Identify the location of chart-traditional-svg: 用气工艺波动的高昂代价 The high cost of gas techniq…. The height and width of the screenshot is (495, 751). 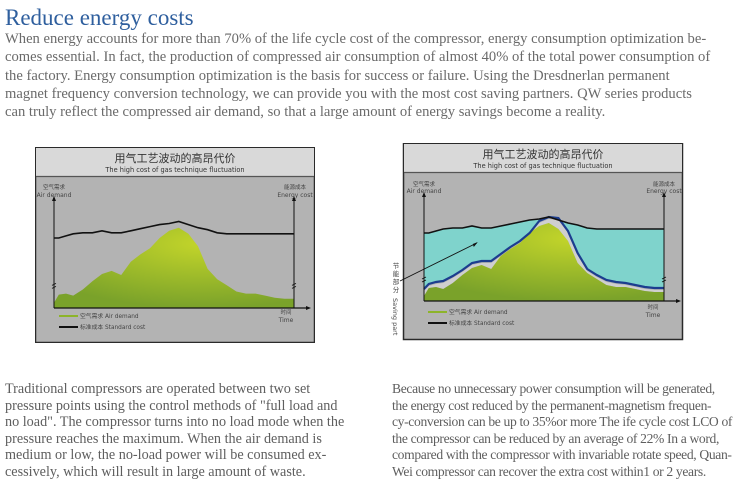
(175, 245).